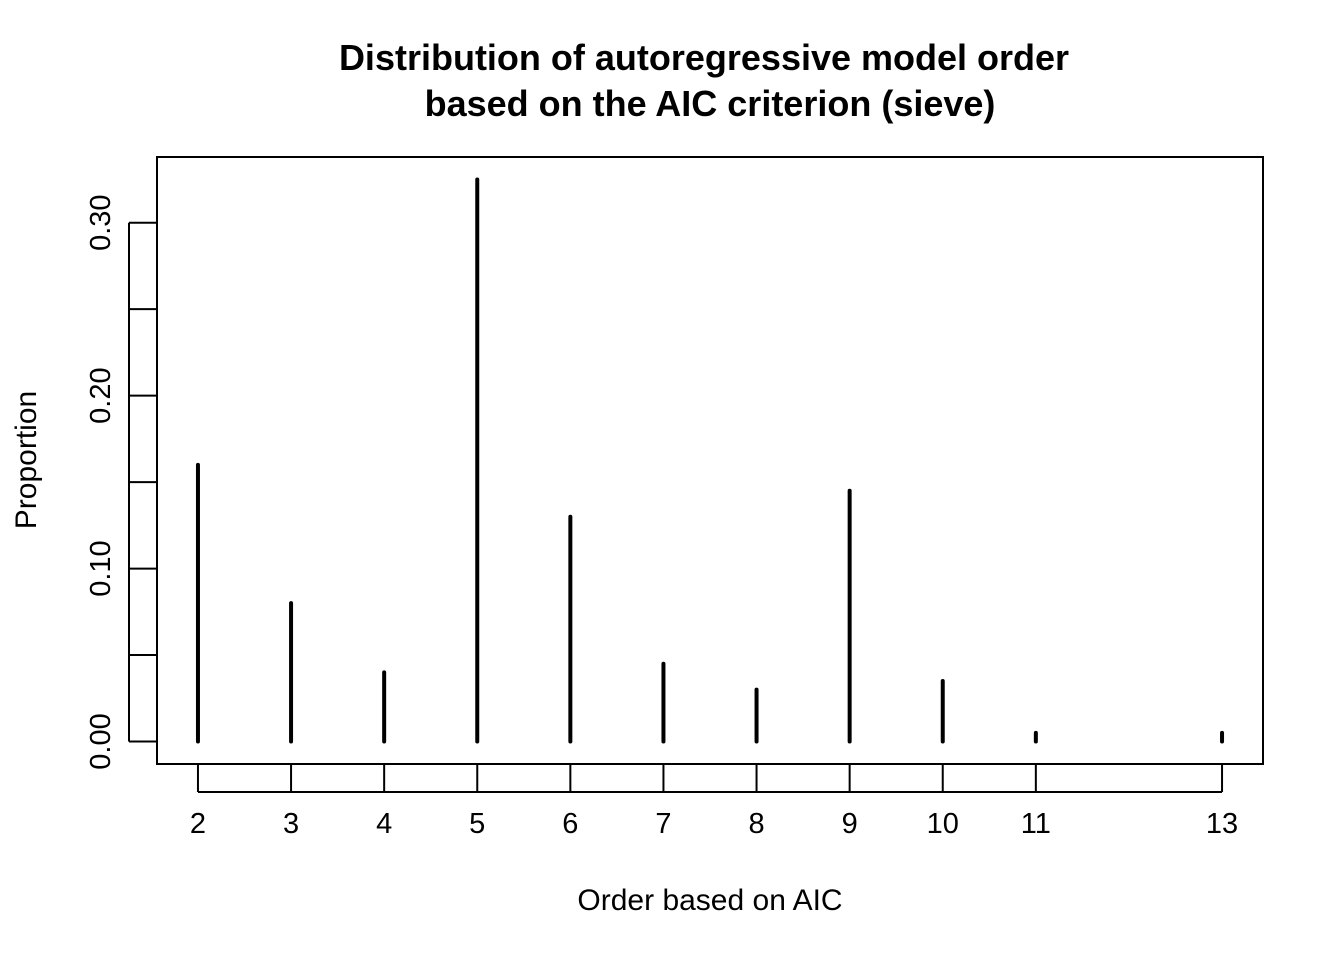 This screenshot has width=1344, height=960. What do you see at coordinates (477, 824) in the screenshot?
I see `x-tick-label: 5` at bounding box center [477, 824].